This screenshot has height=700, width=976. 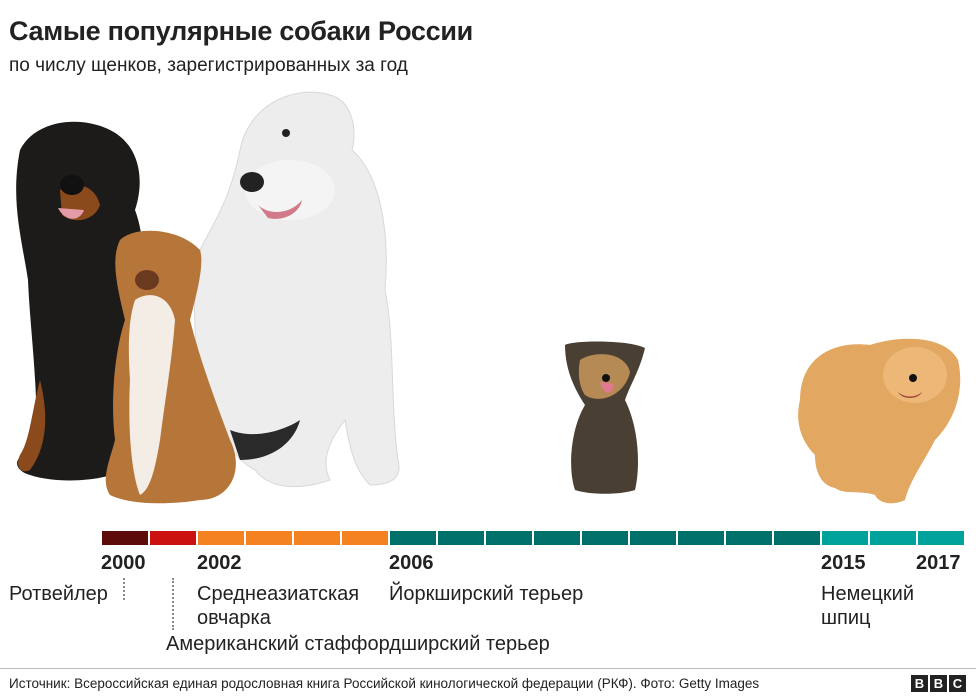 What do you see at coordinates (124, 589) in the screenshot?
I see `rottweiler-connector` at bounding box center [124, 589].